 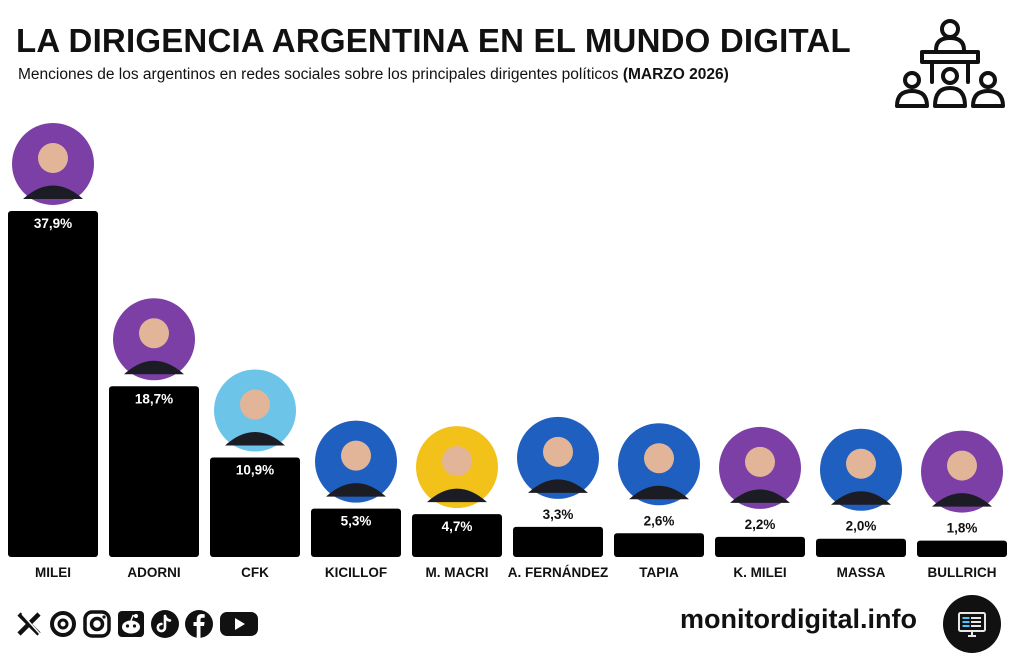 What do you see at coordinates (154, 398) in the screenshot?
I see `data-label: 18,7%` at bounding box center [154, 398].